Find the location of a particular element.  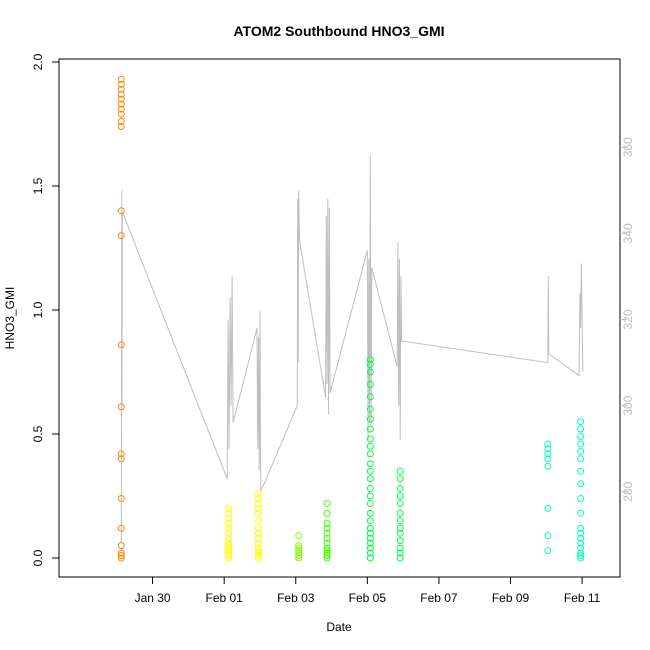

right-tick-label: 340 is located at coordinates (628, 233).